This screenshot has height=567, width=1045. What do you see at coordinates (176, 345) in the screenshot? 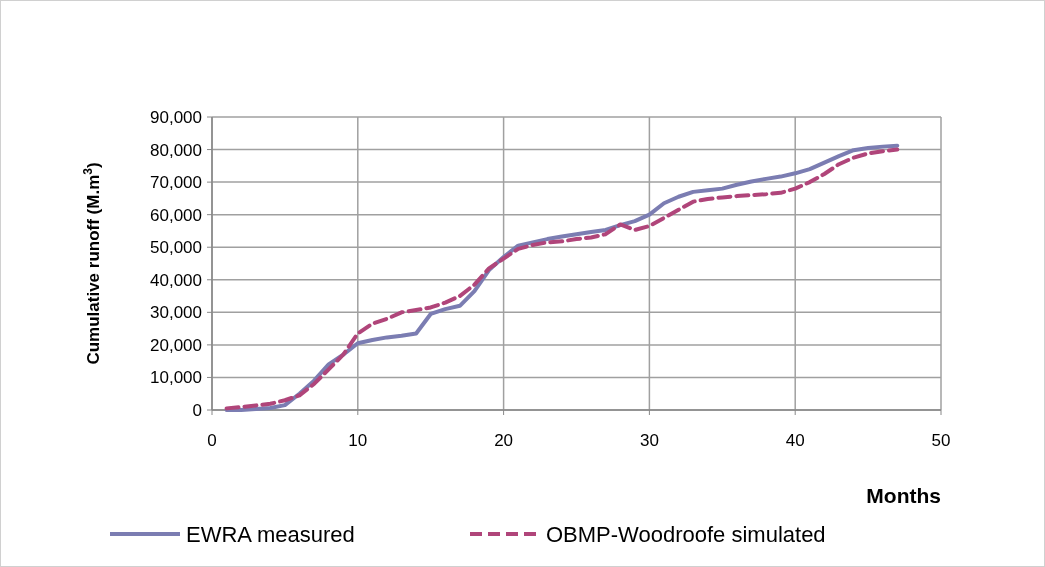
I see `y-tick-label: 20,000` at bounding box center [176, 345].